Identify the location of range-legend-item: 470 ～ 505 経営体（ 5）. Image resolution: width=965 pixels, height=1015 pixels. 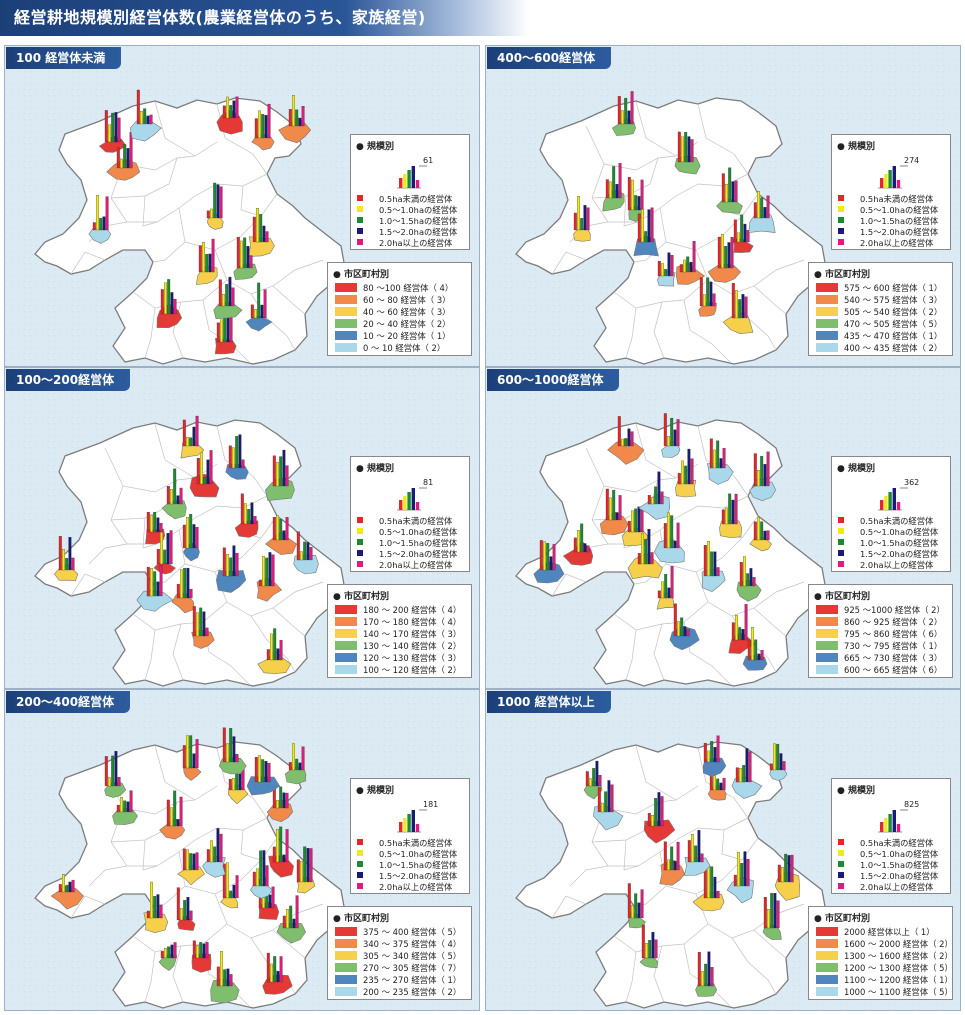
(883, 323).